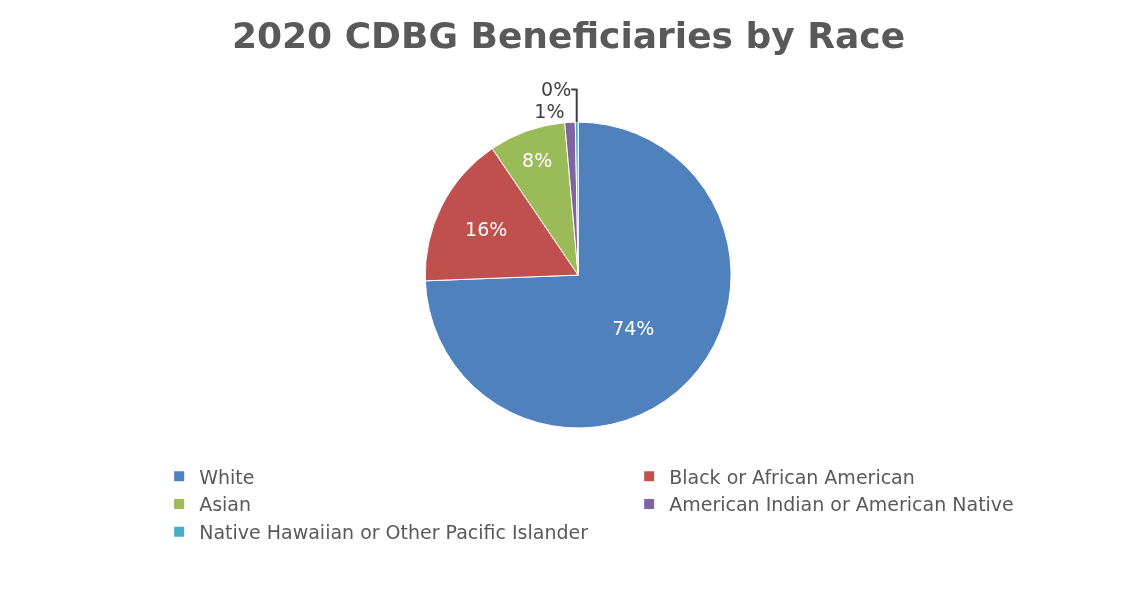 This screenshot has width=1137, height=598. I want to click on data-label: 16%, so click(486, 228).